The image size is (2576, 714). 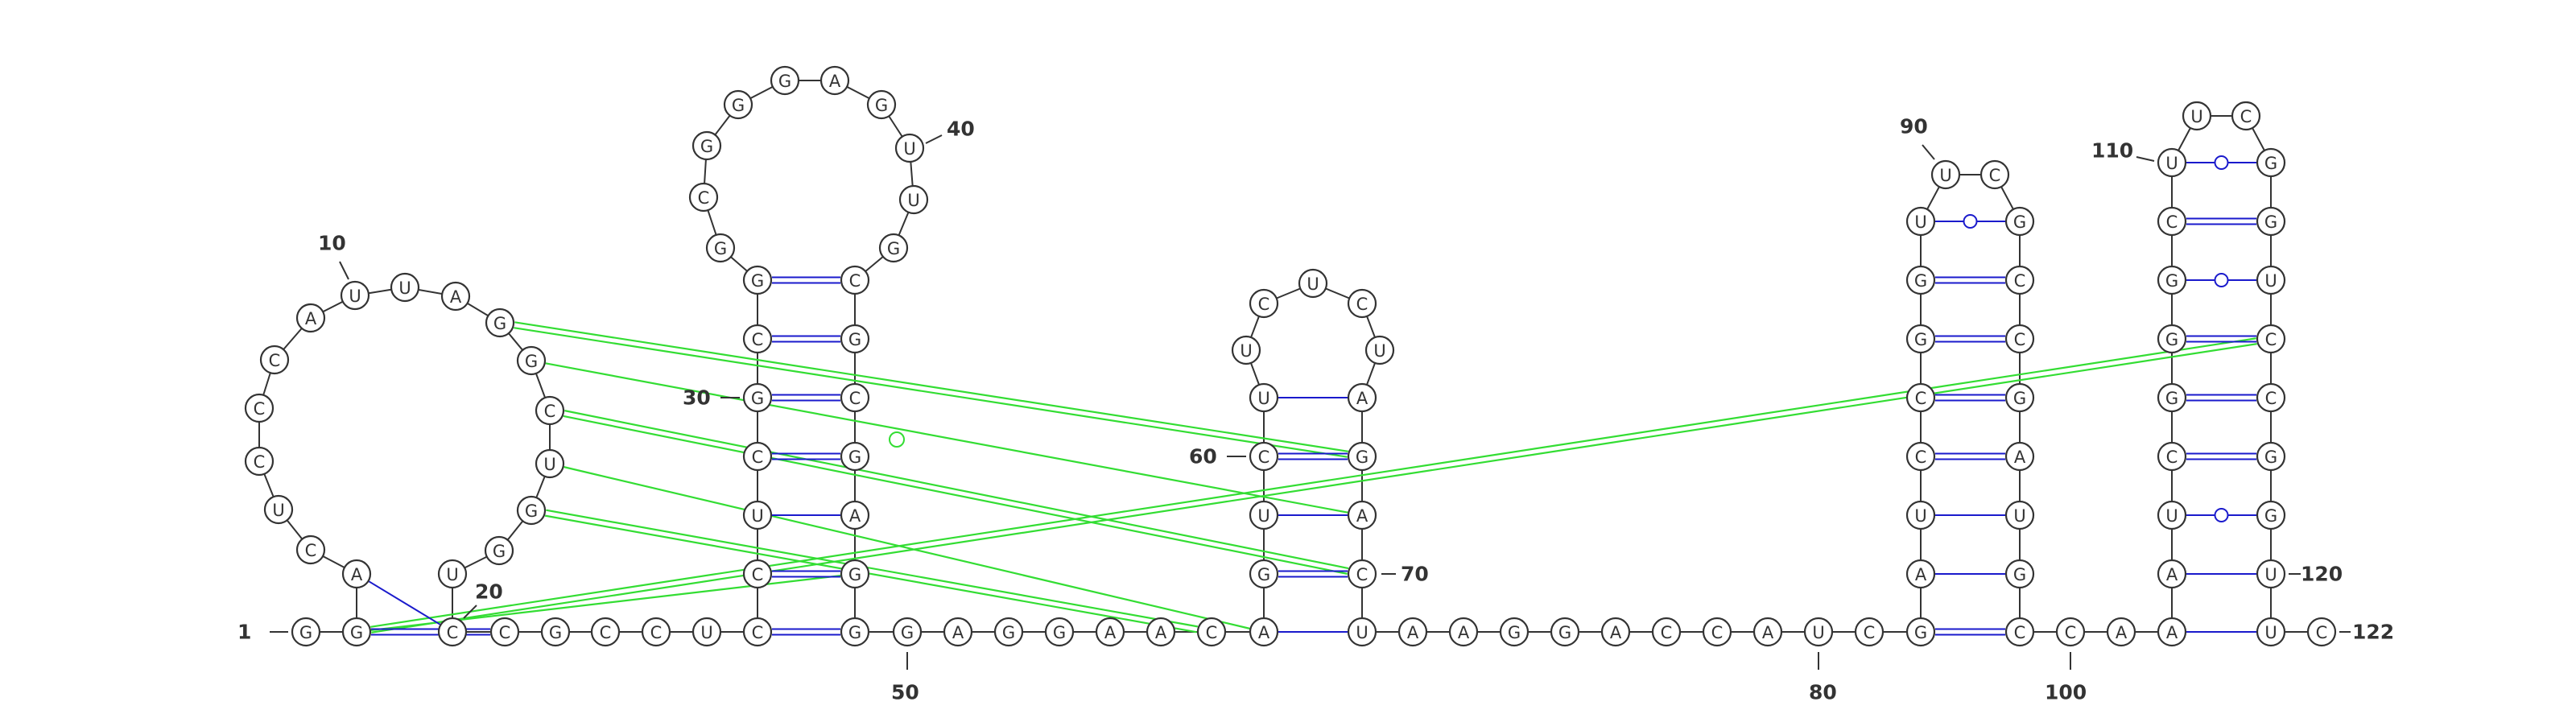 What do you see at coordinates (706, 145) in the screenshot?
I see `nucleotide-35: G` at bounding box center [706, 145].